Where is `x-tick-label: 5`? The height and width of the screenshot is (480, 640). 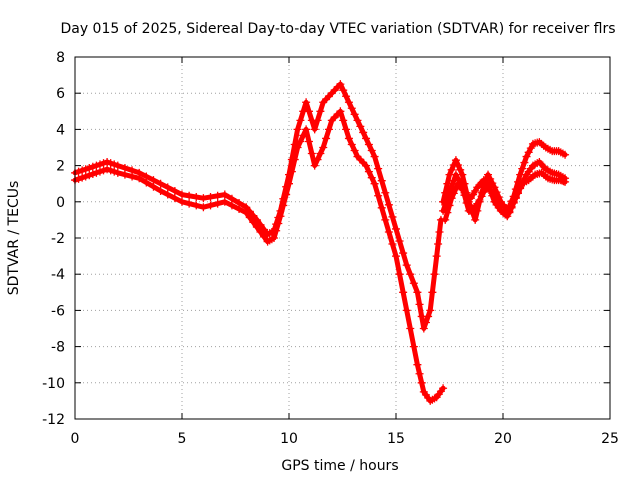
x-tick-label: 5 is located at coordinates (182, 439).